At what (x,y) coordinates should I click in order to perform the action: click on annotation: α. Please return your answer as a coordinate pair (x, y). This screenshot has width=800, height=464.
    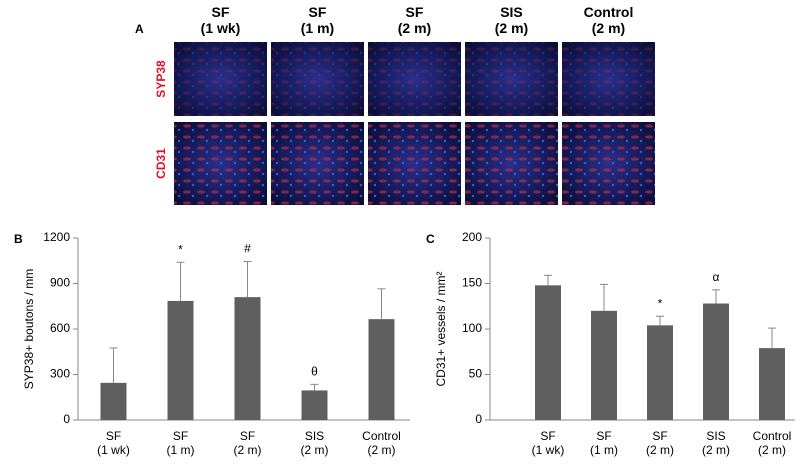
    Looking at the image, I should click on (716, 277).